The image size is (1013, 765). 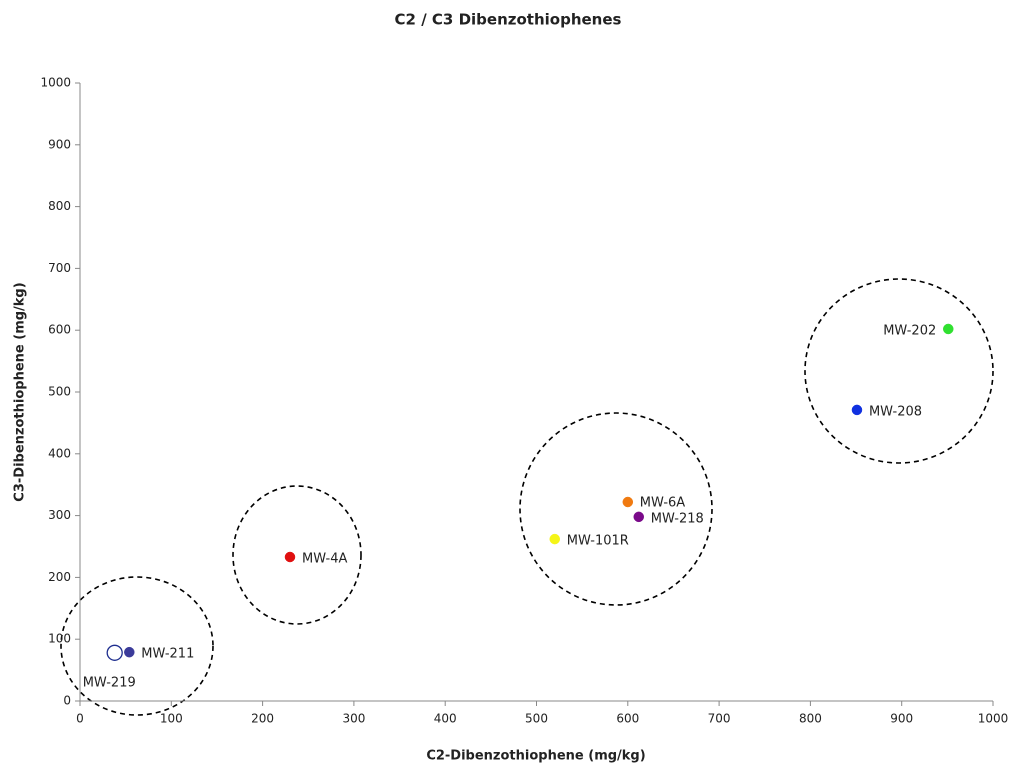 What do you see at coordinates (677, 518) in the screenshot?
I see `point-label: MW-218` at bounding box center [677, 518].